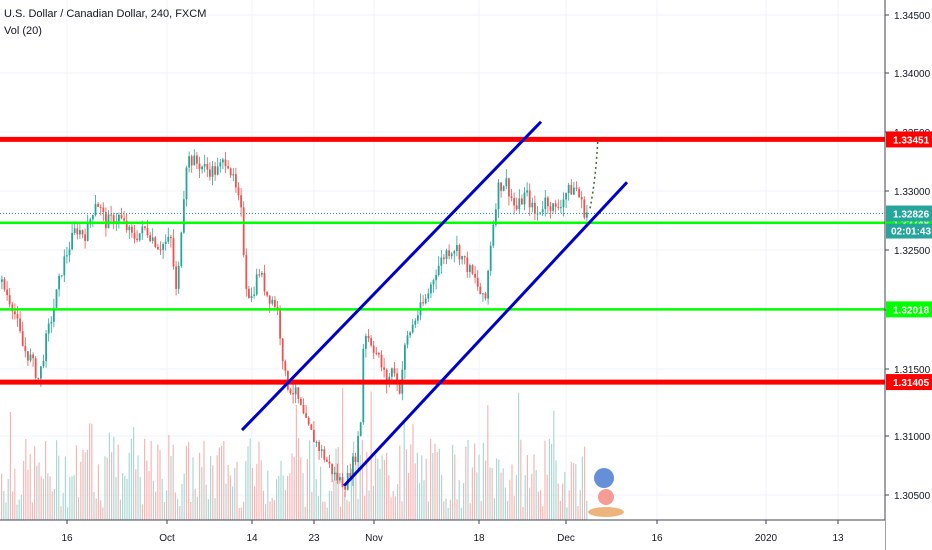 This screenshot has width=932, height=550. What do you see at coordinates (909, 213) in the screenshot?
I see `current-price-tag-bg` at bounding box center [909, 213].